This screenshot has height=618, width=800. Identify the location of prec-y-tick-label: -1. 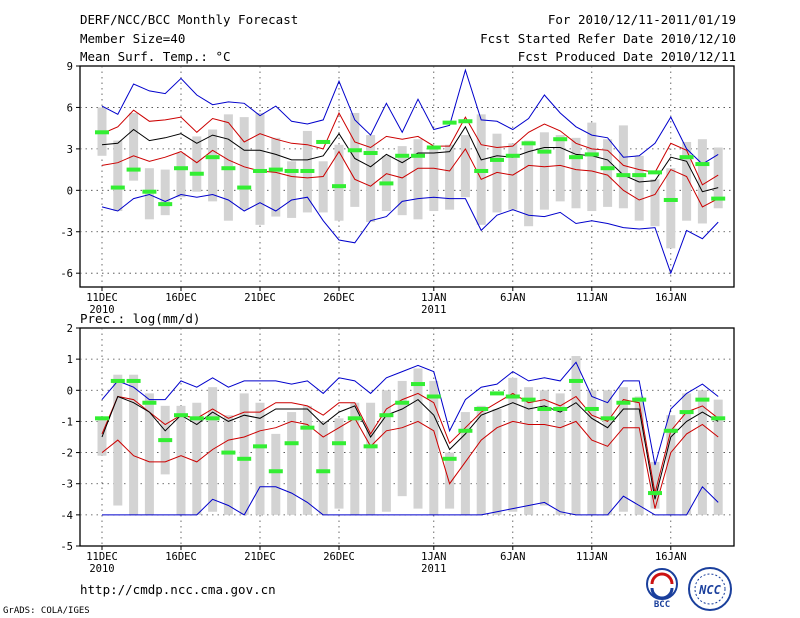
(66, 422).